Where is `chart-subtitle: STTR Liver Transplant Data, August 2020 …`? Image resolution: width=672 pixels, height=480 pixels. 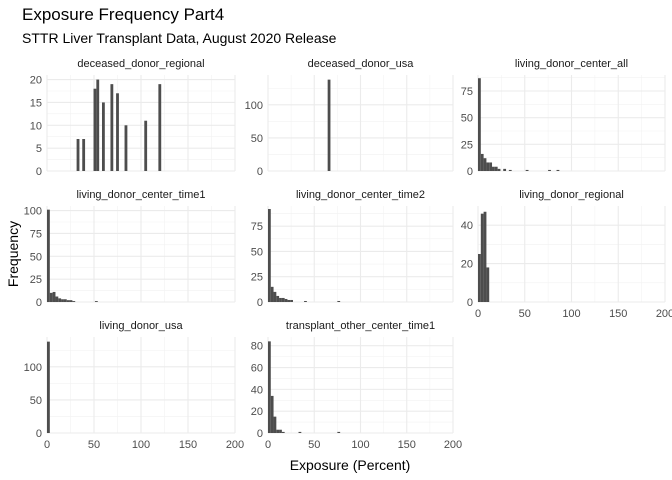
chart-subtitle: STTR Liver Transplant Data, August 2020 … is located at coordinates (179, 38).